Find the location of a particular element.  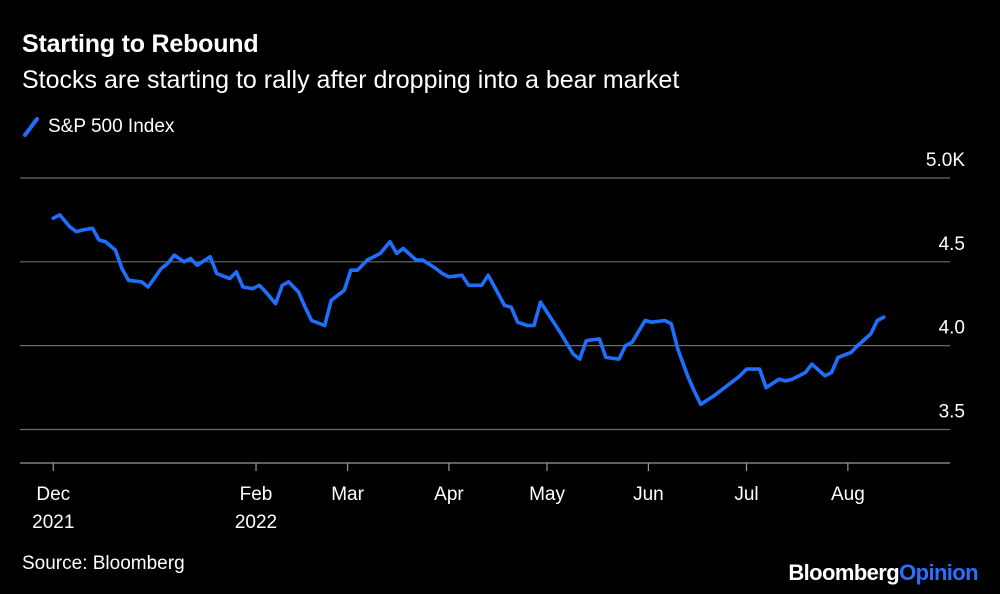

x-axis: Dec 2021 Feb 2022 Mar Apr May Jun Jul Aug is located at coordinates (485, 497).